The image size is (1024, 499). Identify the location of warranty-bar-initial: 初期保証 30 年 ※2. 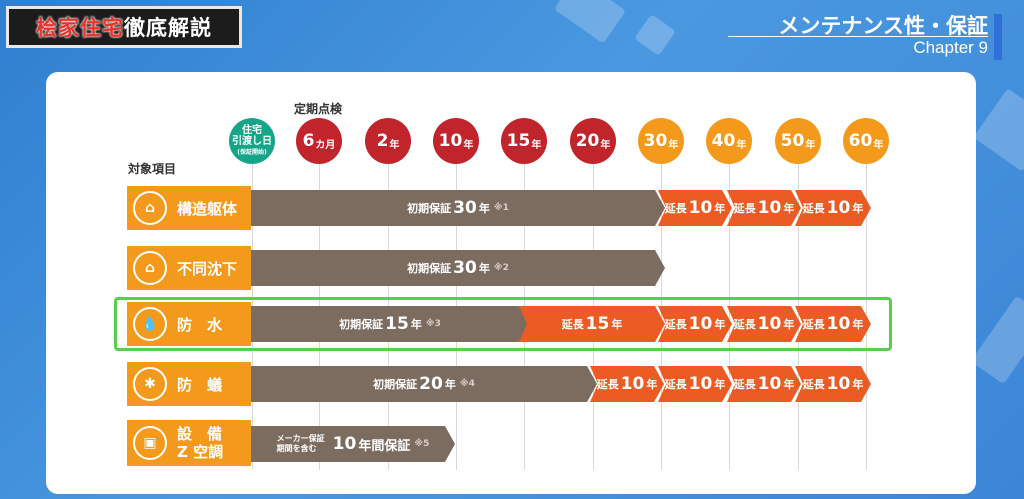
(458, 268).